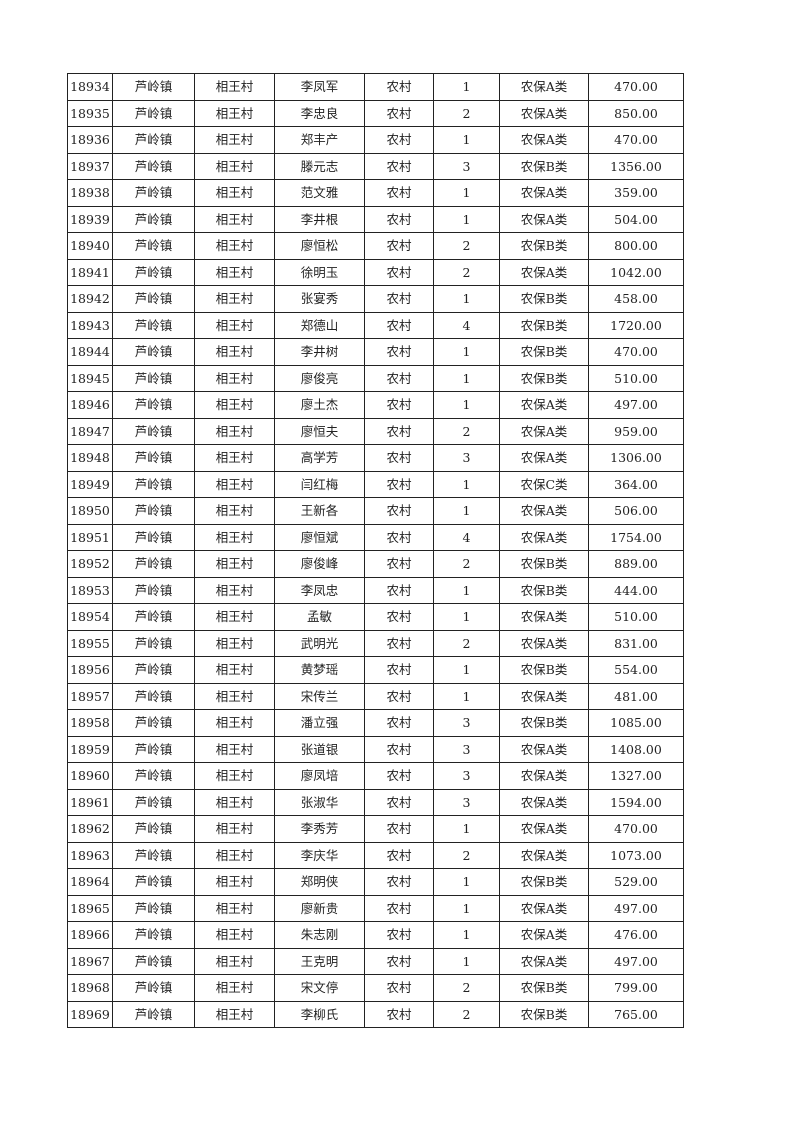 The width and height of the screenshot is (793, 1122). What do you see at coordinates (636, 405) in the screenshot?
I see `cell-amount: 497.00` at bounding box center [636, 405].